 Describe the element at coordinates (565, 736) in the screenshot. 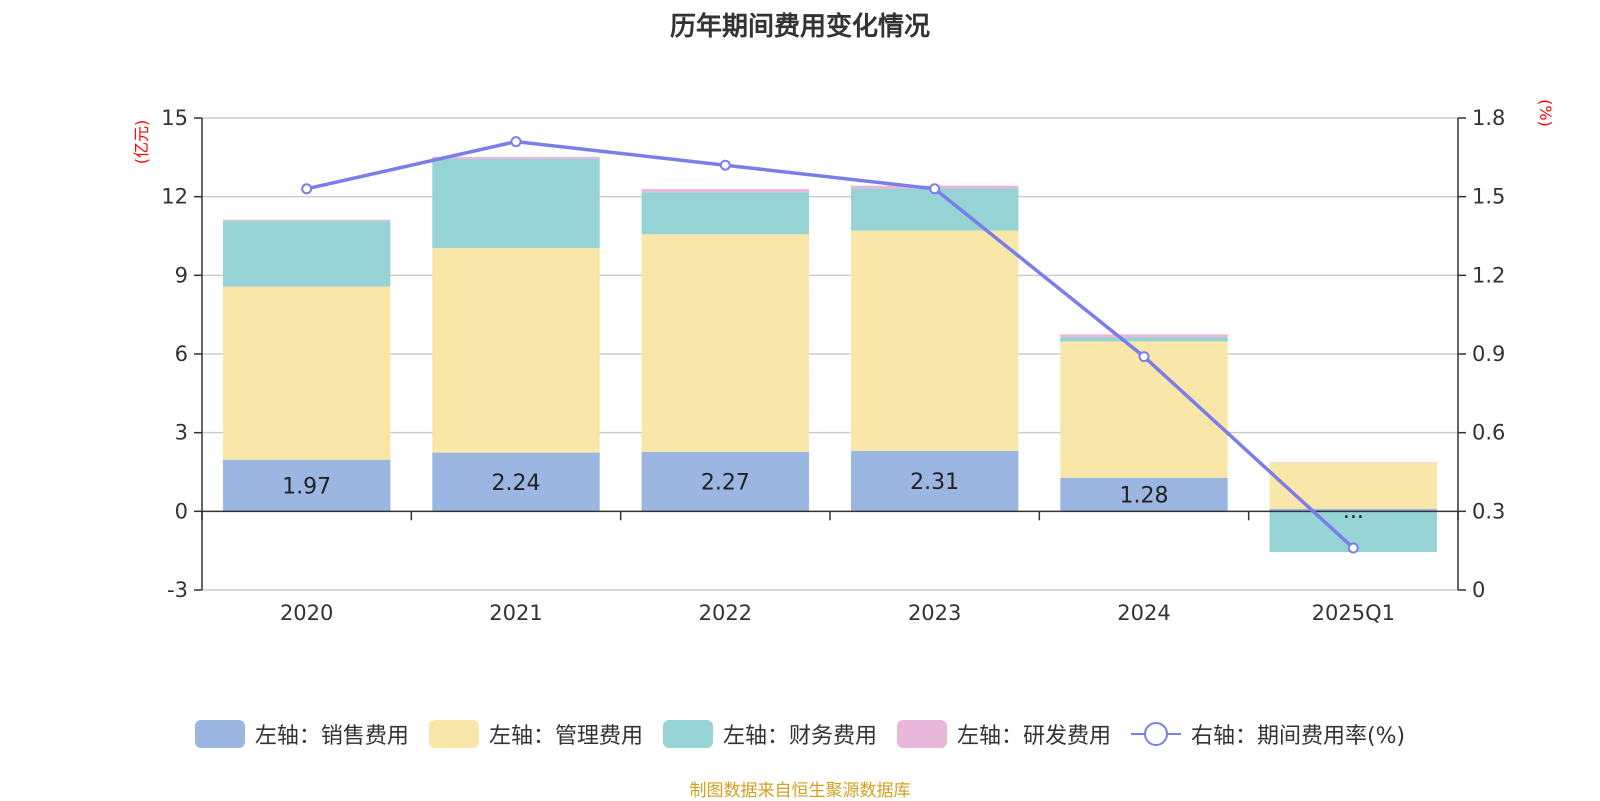

I see `legend-label-admin: 左轴：管理费用` at that location.